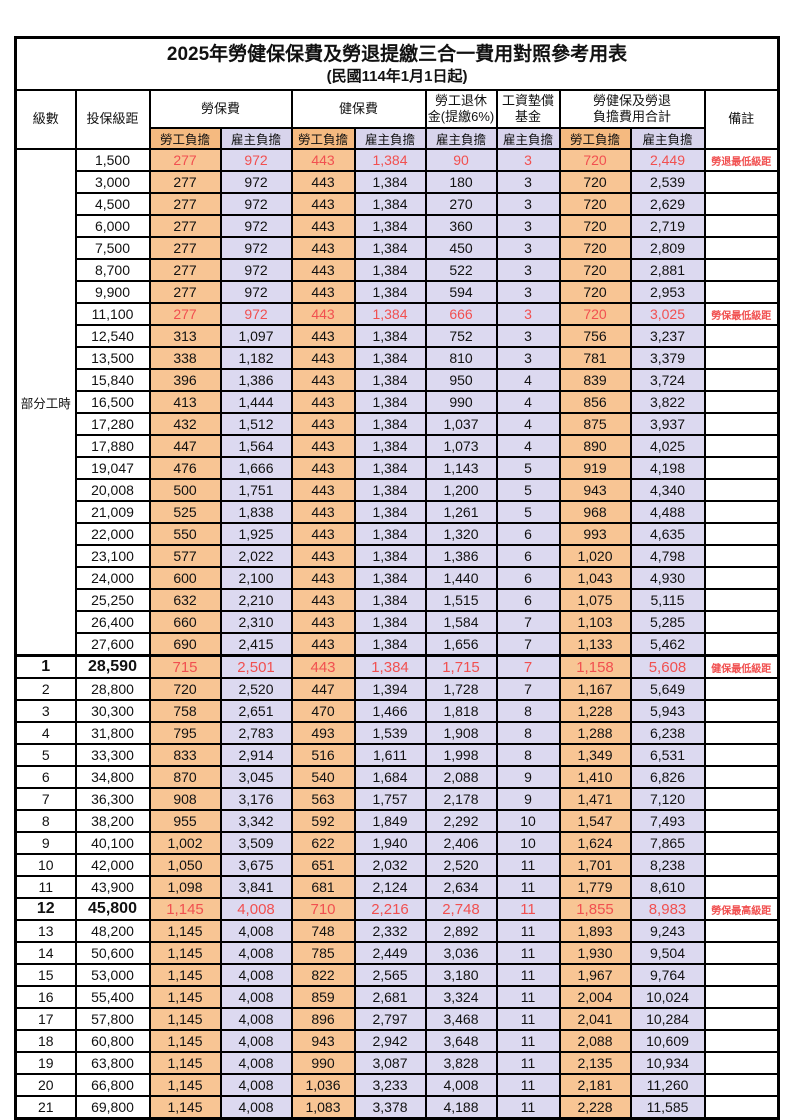 Image resolution: width=791 pixels, height=1120 pixels. I want to click on cell-labor-employer: 3,841, so click(256, 887).